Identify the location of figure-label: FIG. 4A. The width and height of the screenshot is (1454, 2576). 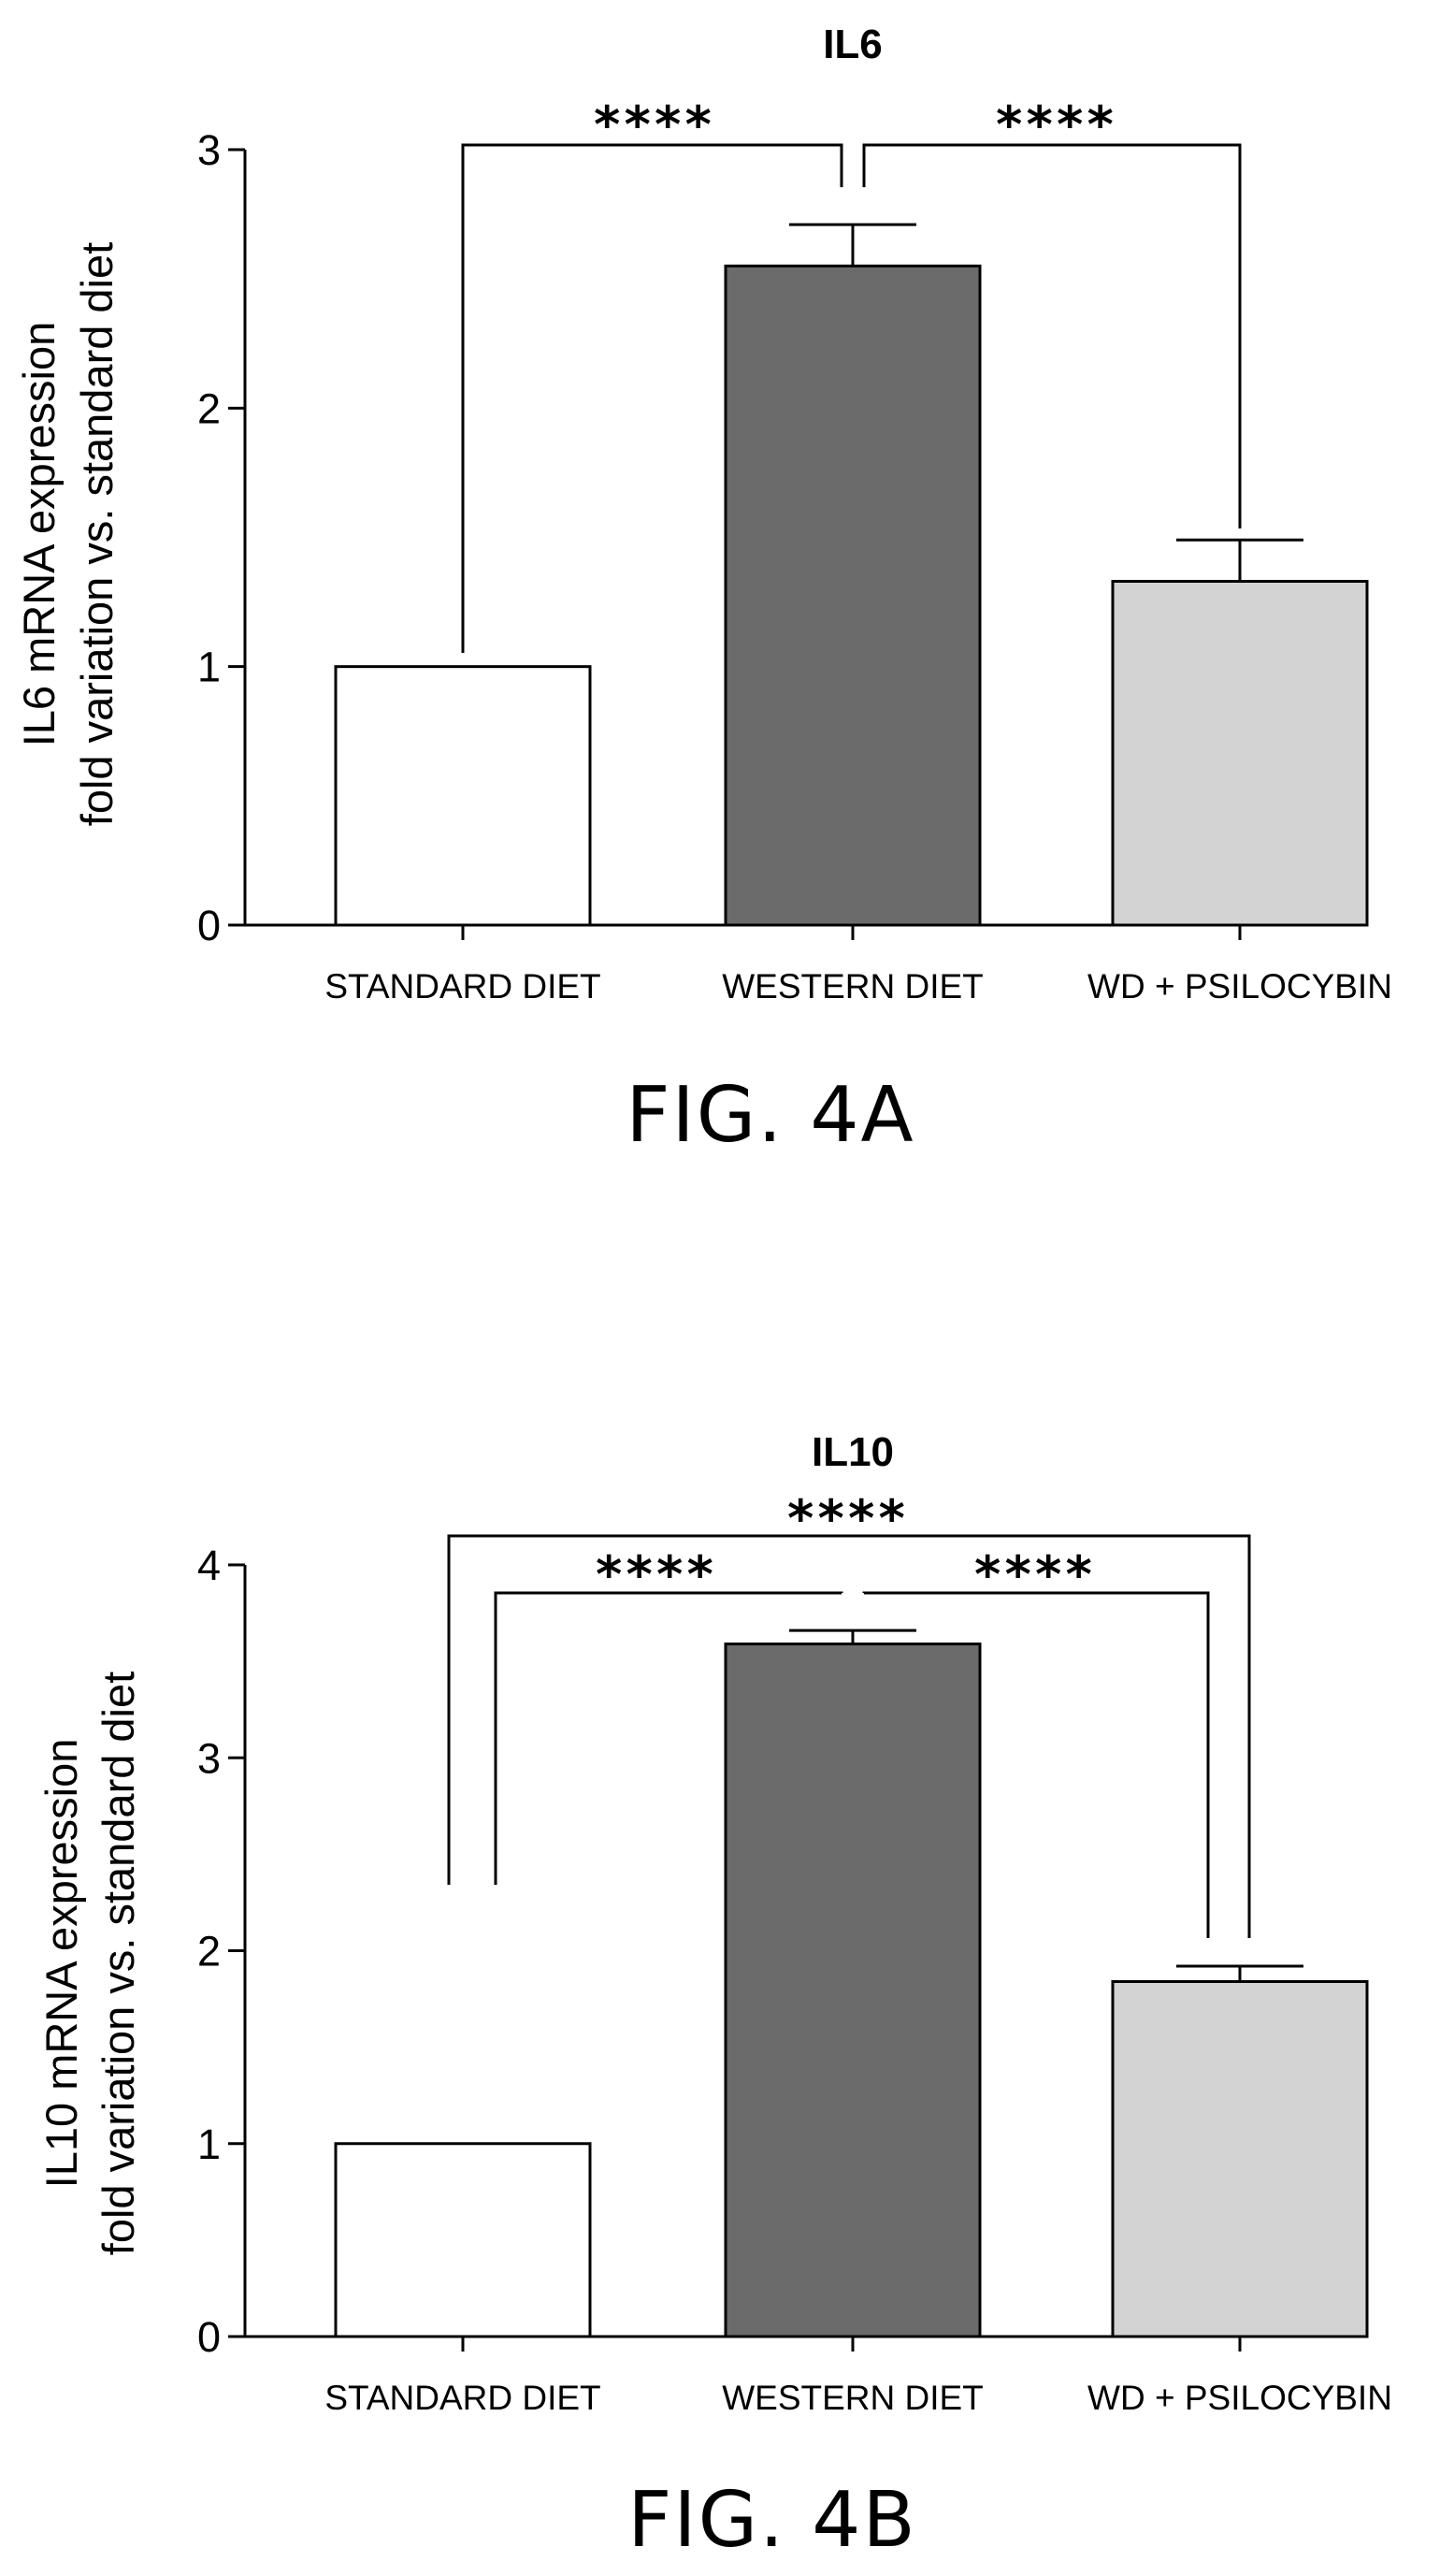
(770, 1115).